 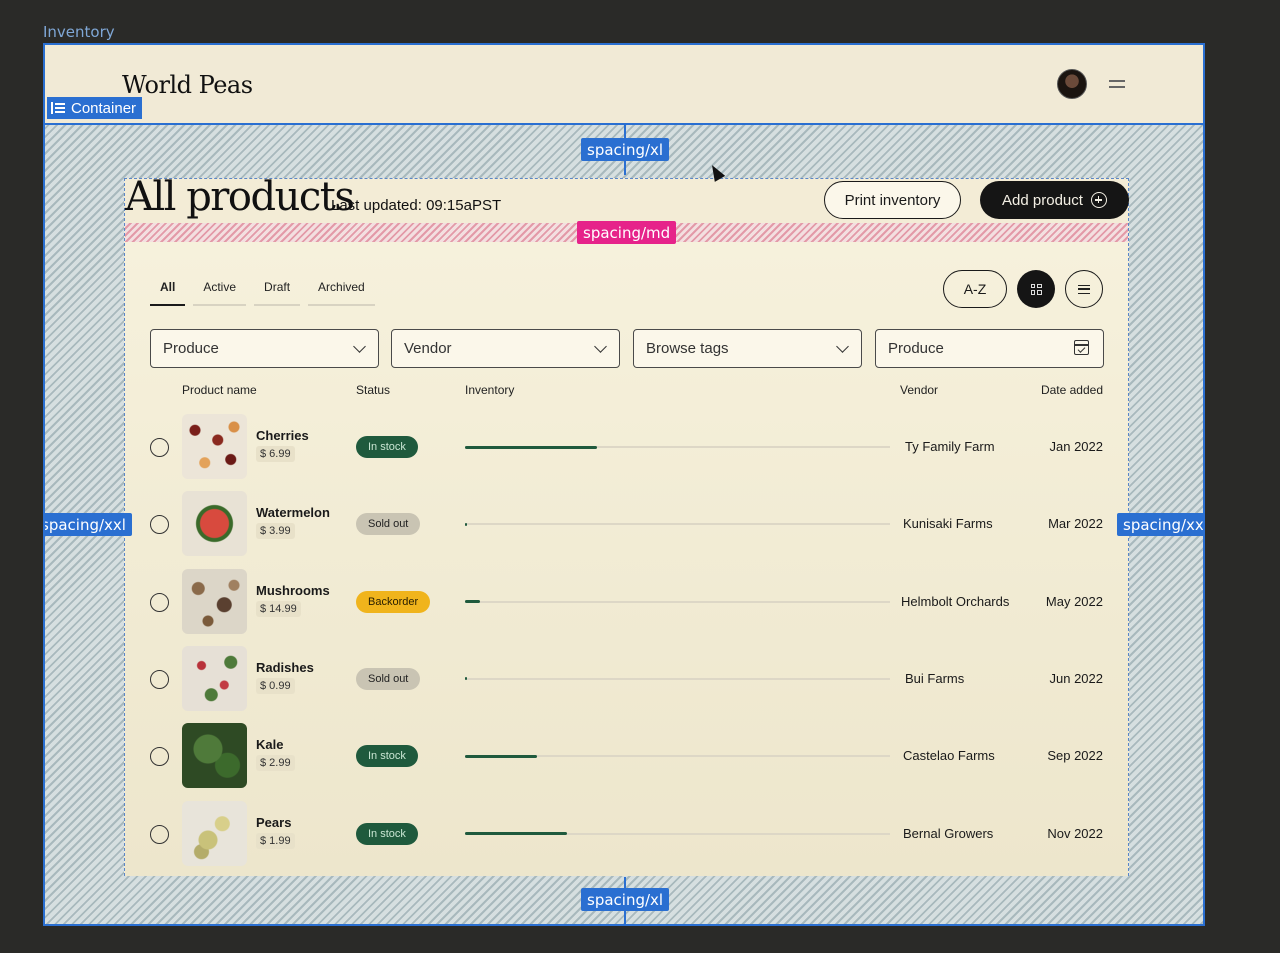 What do you see at coordinates (1075, 833) in the screenshot?
I see `date-added: Nov 2022` at bounding box center [1075, 833].